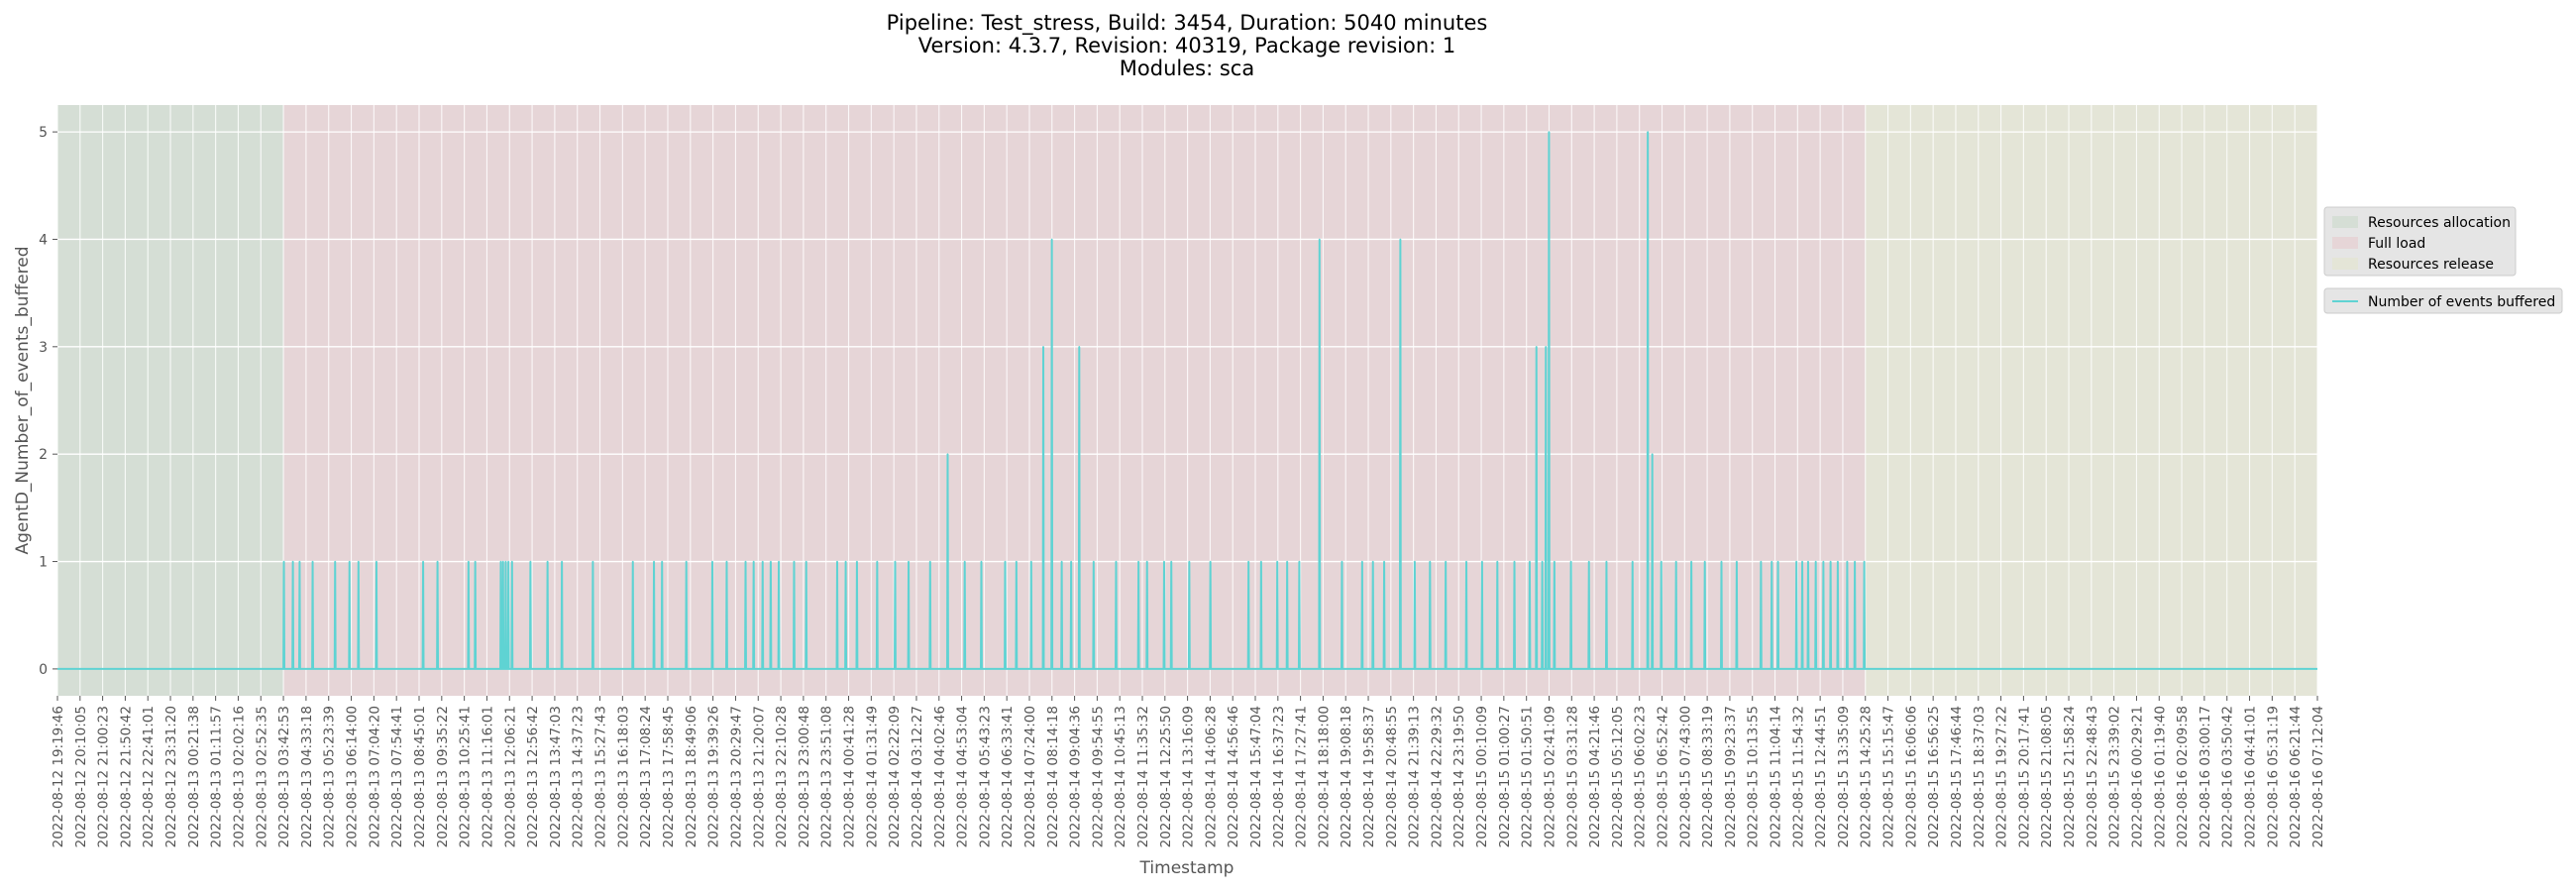 Image resolution: width=2576 pixels, height=896 pixels. What do you see at coordinates (827, 776) in the screenshot?
I see `x-tick-label-34: 2022-08-13 23:51:08` at bounding box center [827, 776].